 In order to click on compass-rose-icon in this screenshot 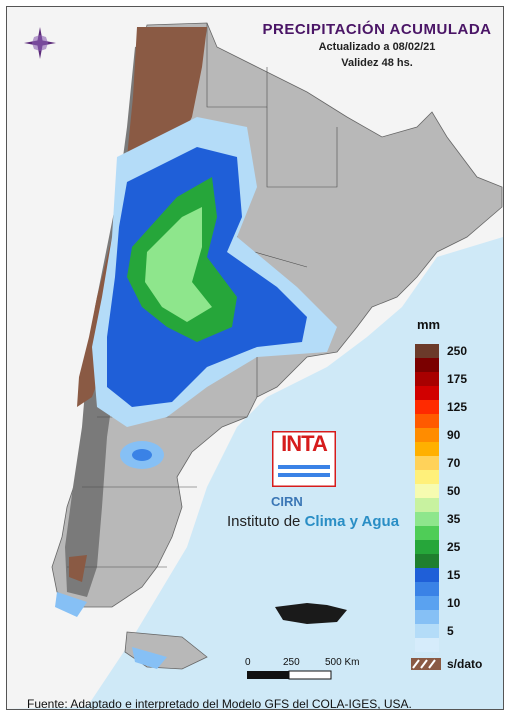, I will do `click(40, 43)`.